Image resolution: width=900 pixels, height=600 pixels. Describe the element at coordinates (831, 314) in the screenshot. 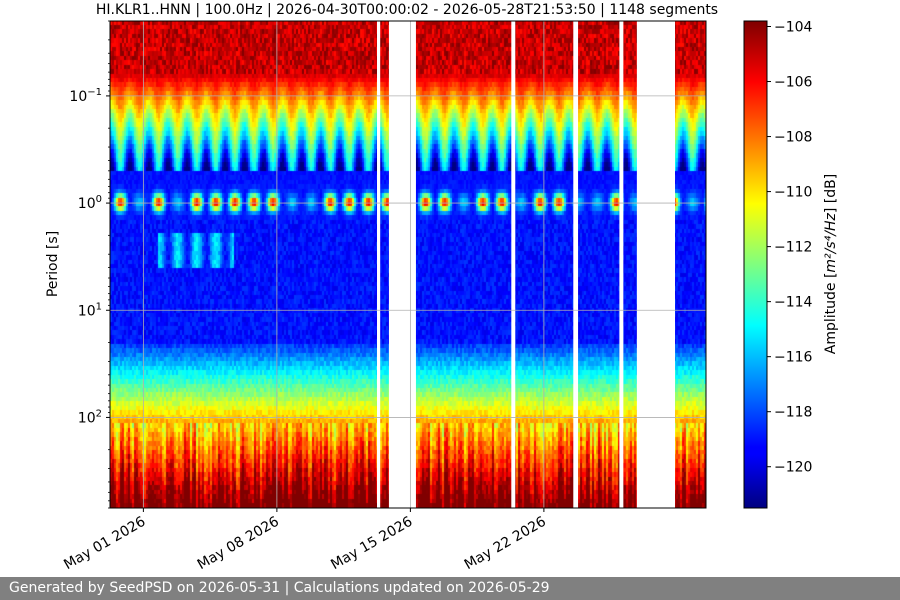

I see `colorbar-label-prefix: Amplitude [` at that location.